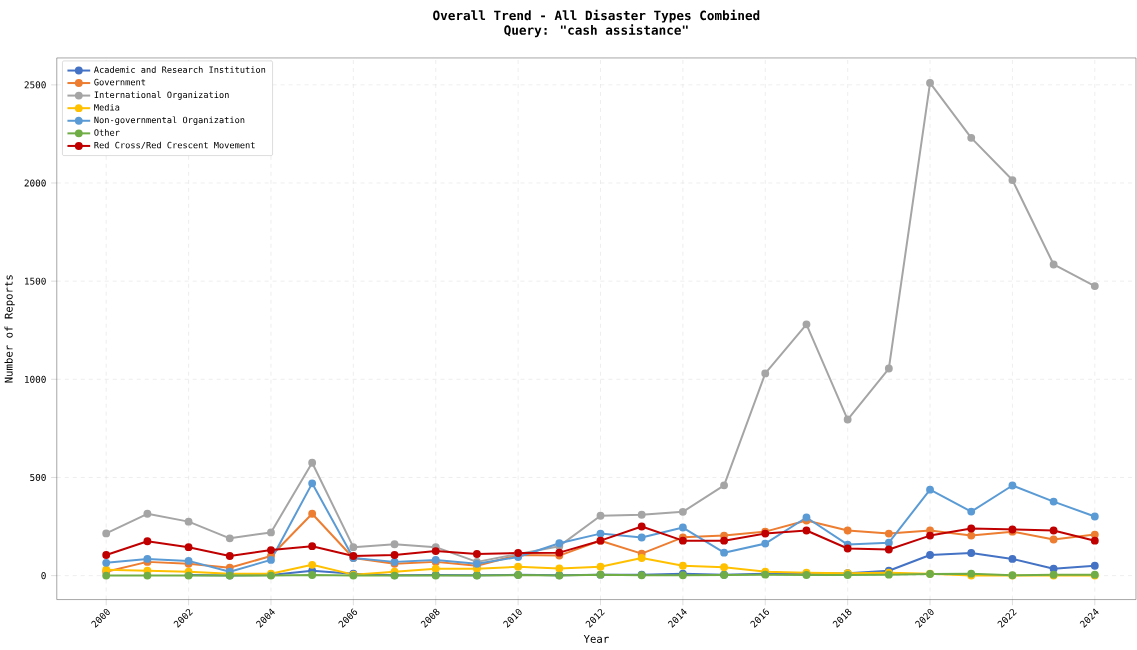 This screenshot has width=1137, height=650. I want to click on legend-label: Academic and Research Institution, so click(179, 70).